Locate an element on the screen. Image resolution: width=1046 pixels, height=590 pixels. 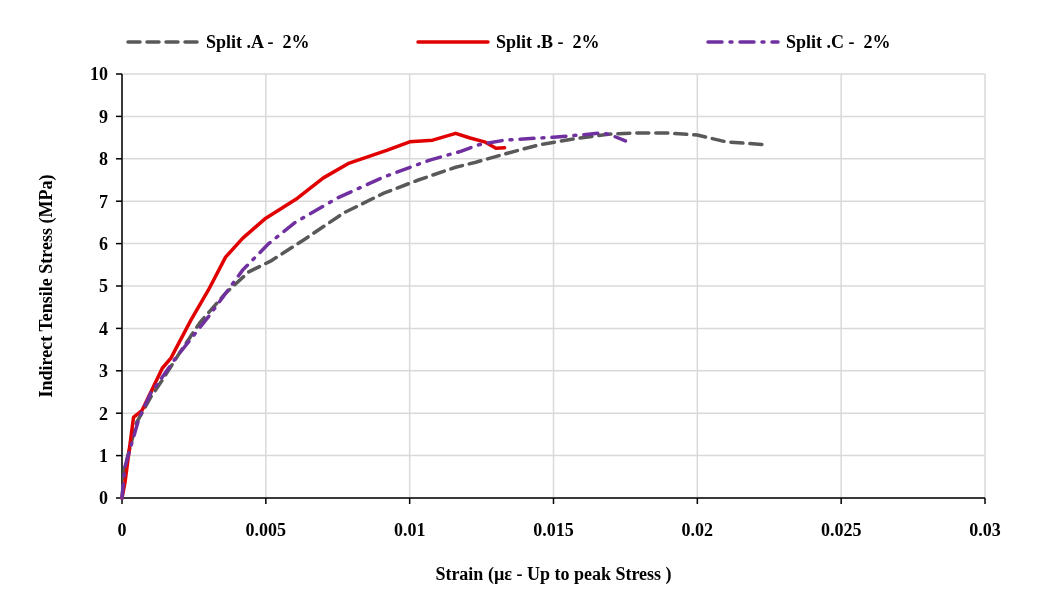
y-tick-label: 3 is located at coordinates (103, 371).